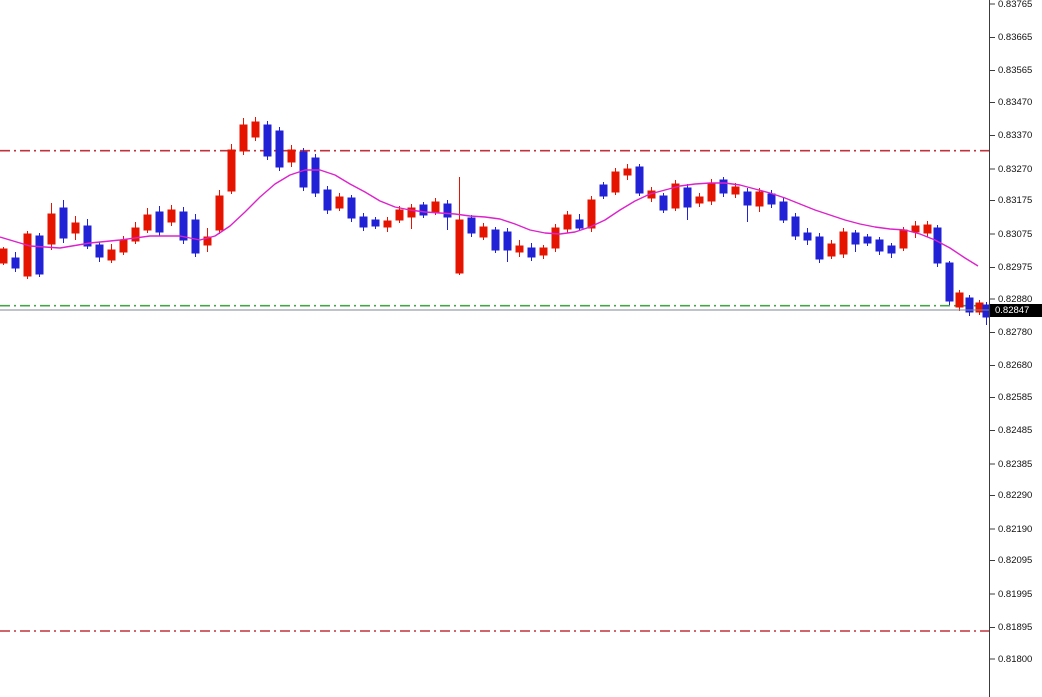 The image size is (1042, 697). I want to click on axis-tick-label: 0.82780, so click(1015, 332).